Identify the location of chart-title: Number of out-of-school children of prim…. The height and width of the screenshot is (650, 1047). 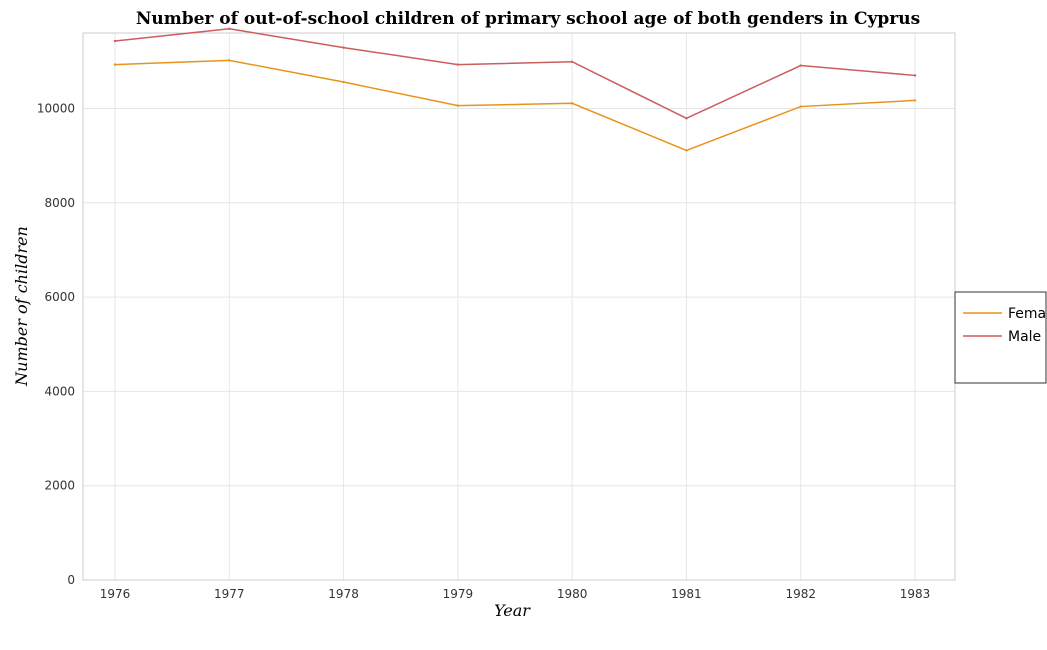
(528, 19).